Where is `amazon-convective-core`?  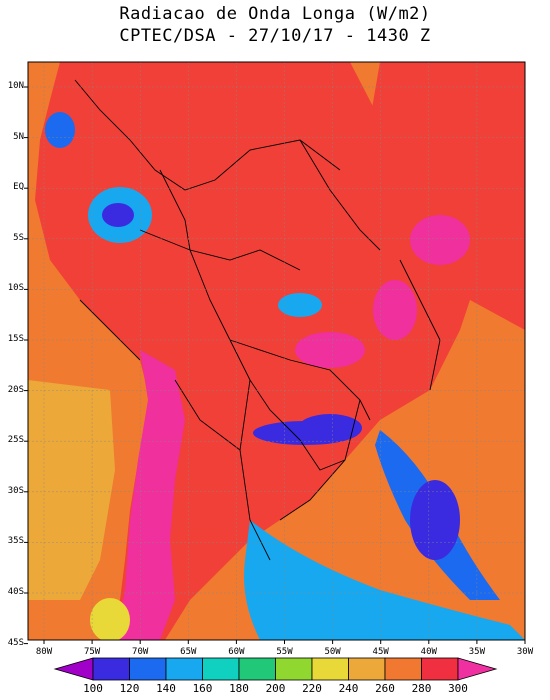 amazon-convective-core is located at coordinates (118, 215).